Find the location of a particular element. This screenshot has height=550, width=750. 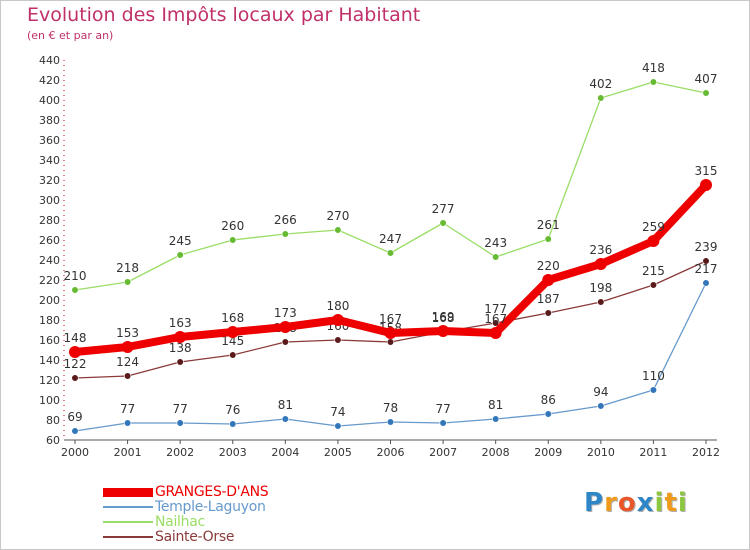

data-label: 407 is located at coordinates (706, 79).